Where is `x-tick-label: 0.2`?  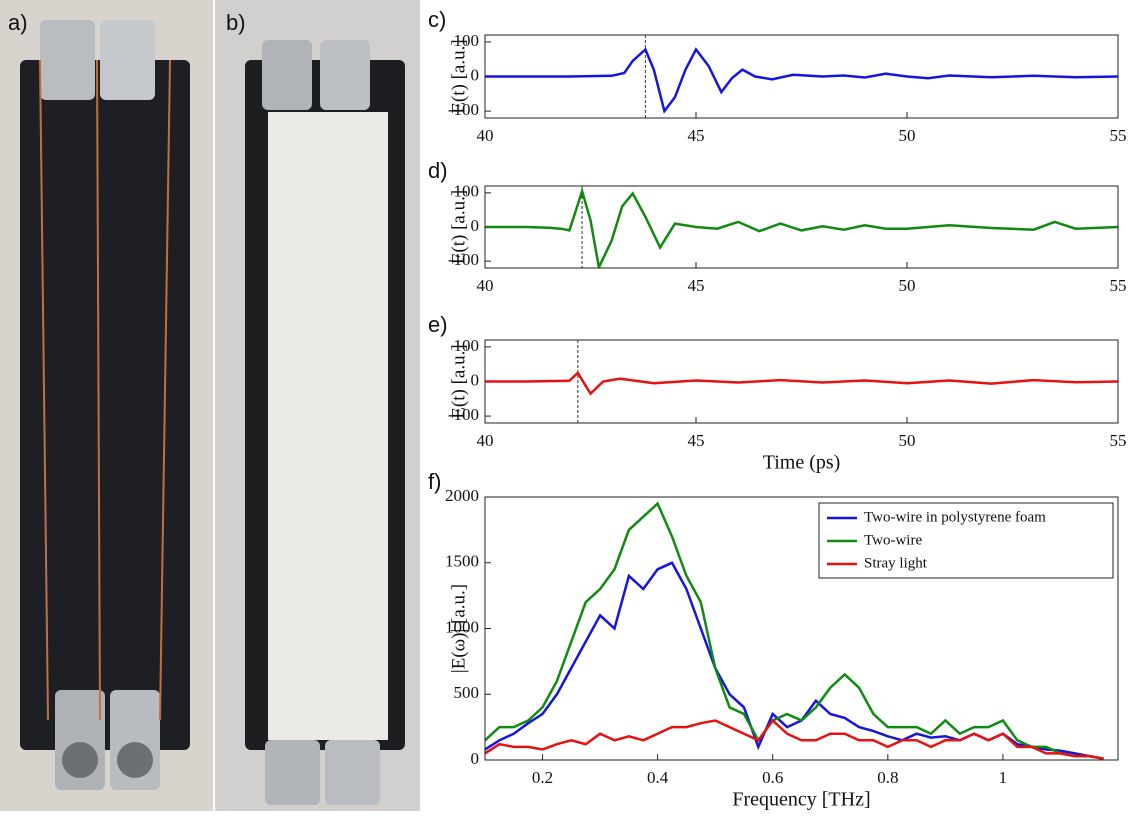
x-tick-label: 0.2 is located at coordinates (542, 777).